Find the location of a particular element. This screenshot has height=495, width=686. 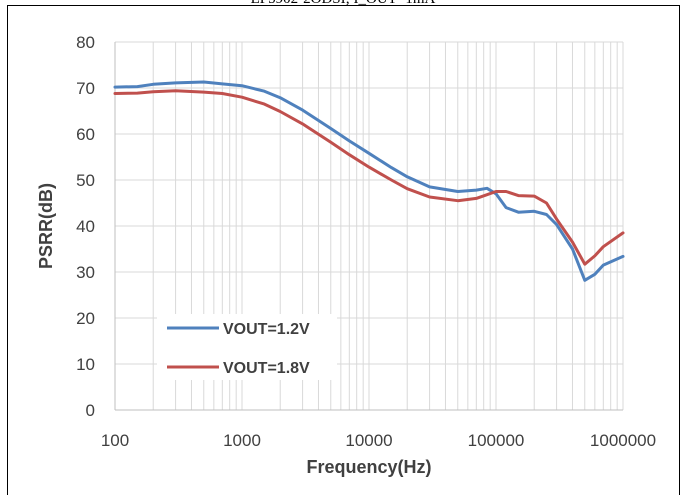

x-tick-label: 10000 is located at coordinates (368, 440).